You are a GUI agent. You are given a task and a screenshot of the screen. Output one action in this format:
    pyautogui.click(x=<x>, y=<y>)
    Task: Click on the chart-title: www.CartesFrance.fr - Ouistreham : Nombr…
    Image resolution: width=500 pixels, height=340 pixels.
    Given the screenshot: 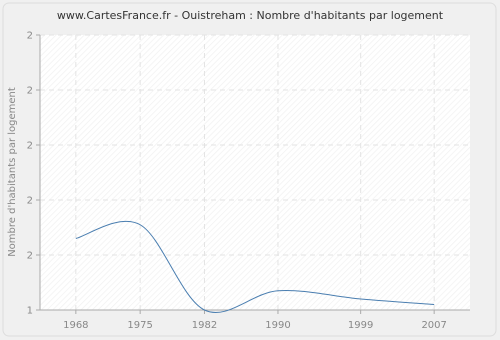 What is the action you would take?
    pyautogui.click(x=250, y=15)
    